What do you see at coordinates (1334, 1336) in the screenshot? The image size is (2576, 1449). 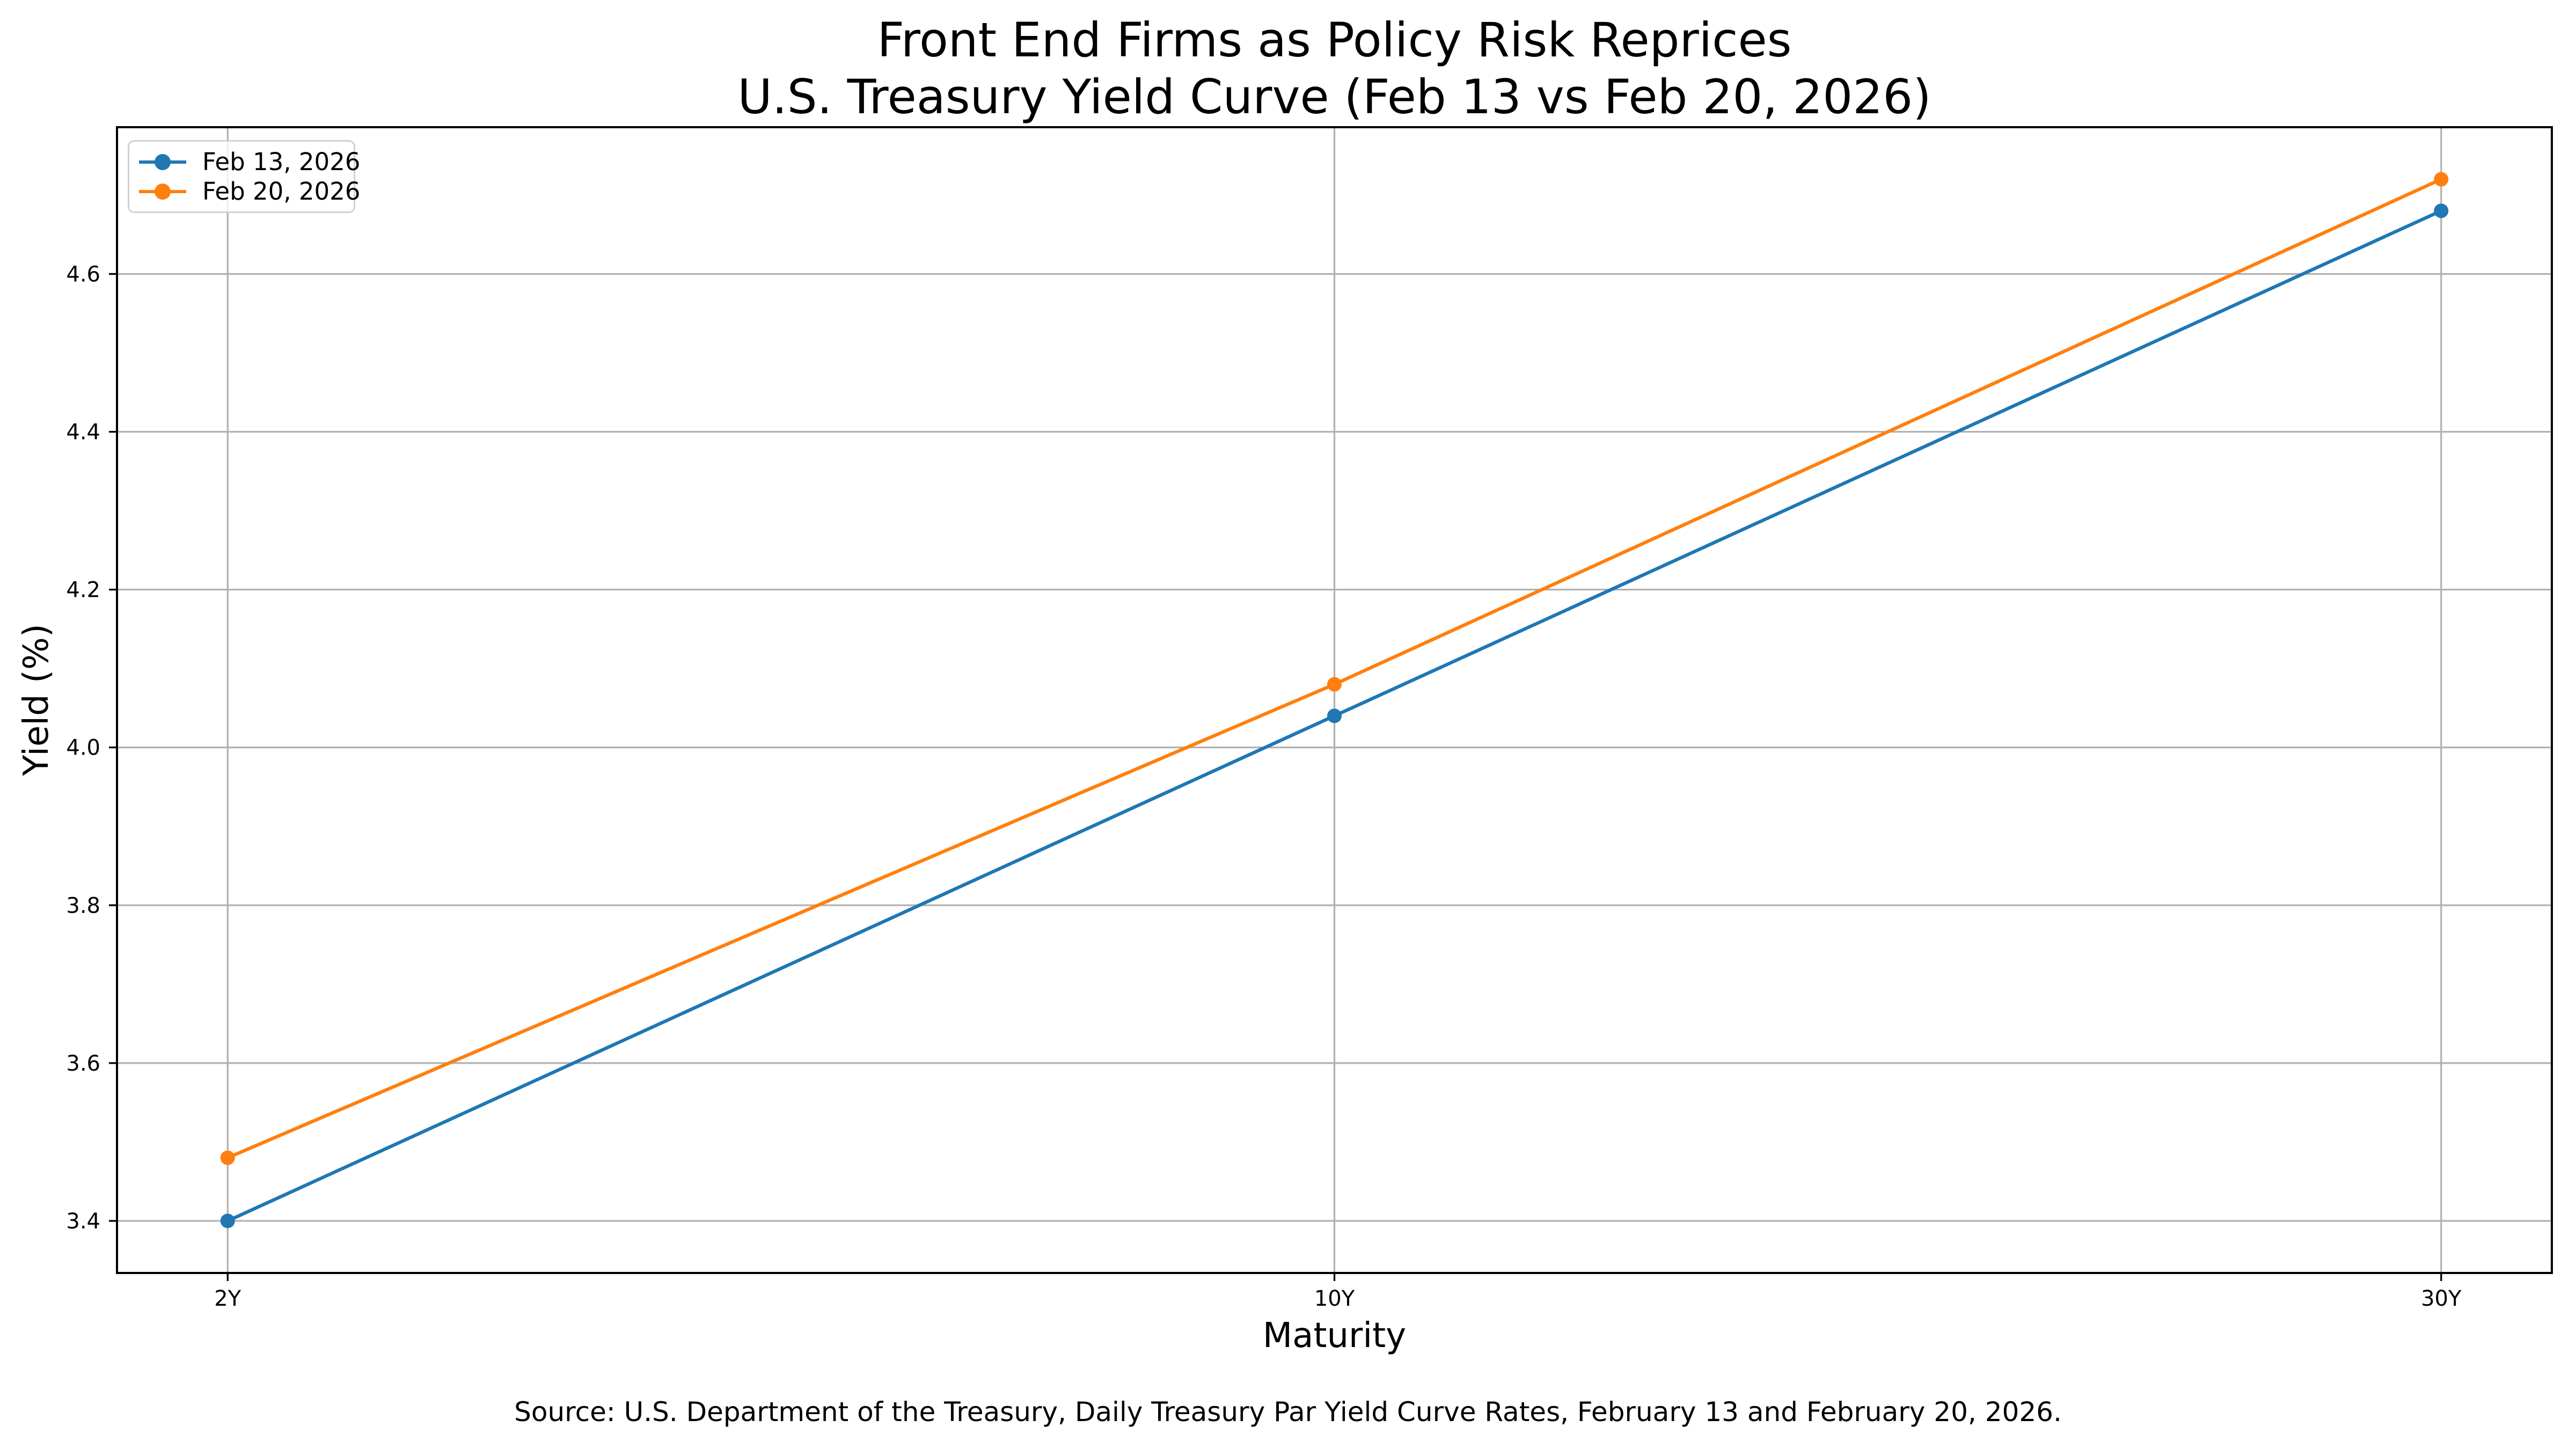 I see `x-axis-label: Maturity` at bounding box center [1334, 1336].